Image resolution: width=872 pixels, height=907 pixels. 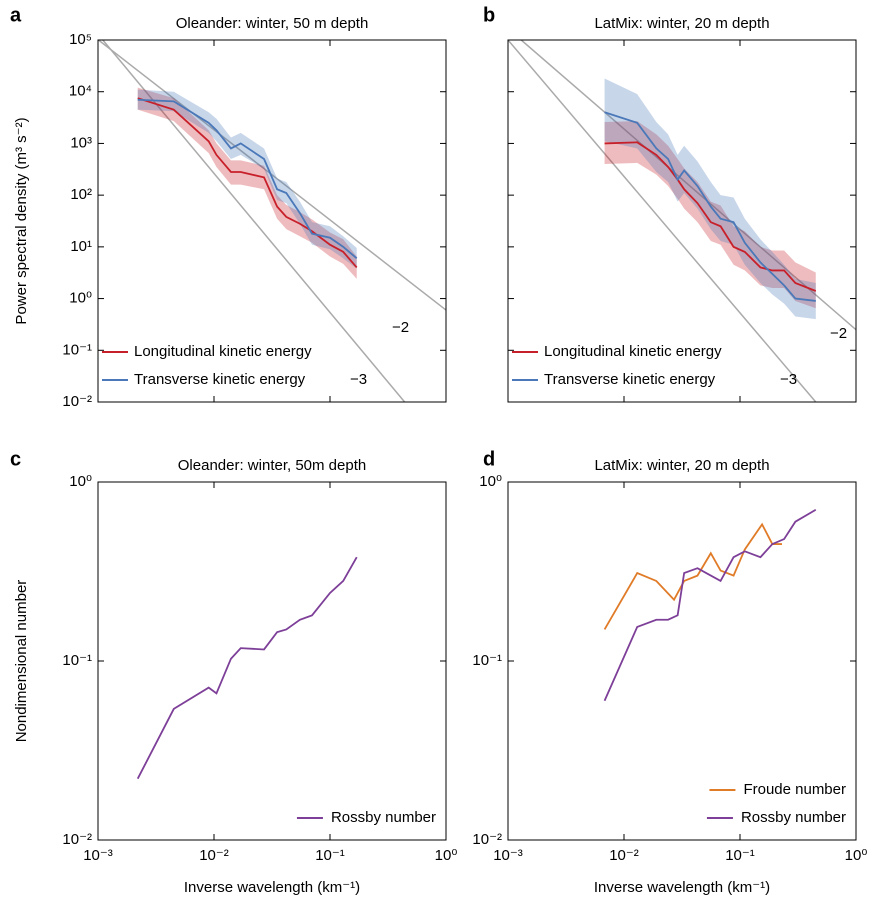 I want to click on y-tick-label: 10³, so click(x=81, y=142).